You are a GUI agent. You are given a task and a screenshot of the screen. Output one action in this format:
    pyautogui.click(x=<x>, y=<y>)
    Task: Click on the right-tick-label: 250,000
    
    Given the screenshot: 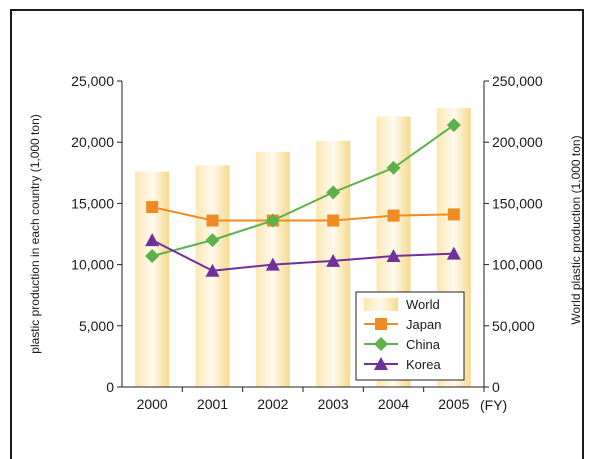 What is the action you would take?
    pyautogui.click(x=517, y=81)
    